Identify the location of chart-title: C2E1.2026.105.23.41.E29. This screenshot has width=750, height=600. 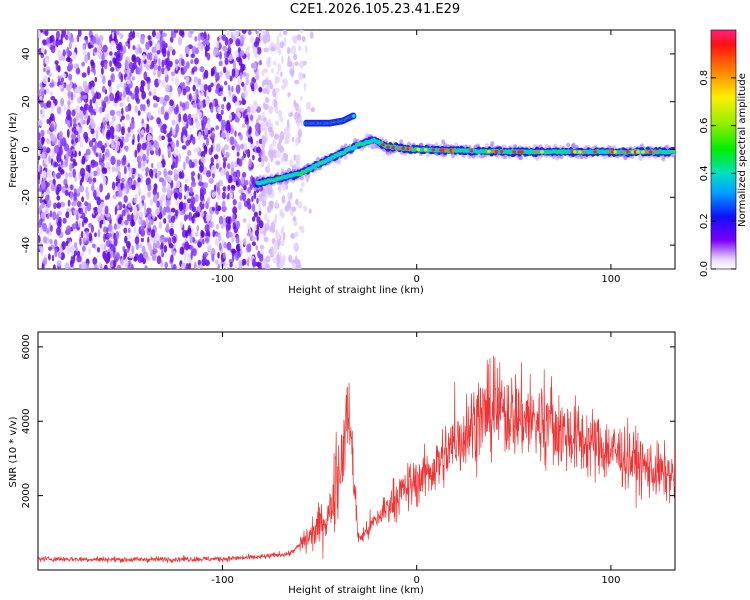
(375, 9).